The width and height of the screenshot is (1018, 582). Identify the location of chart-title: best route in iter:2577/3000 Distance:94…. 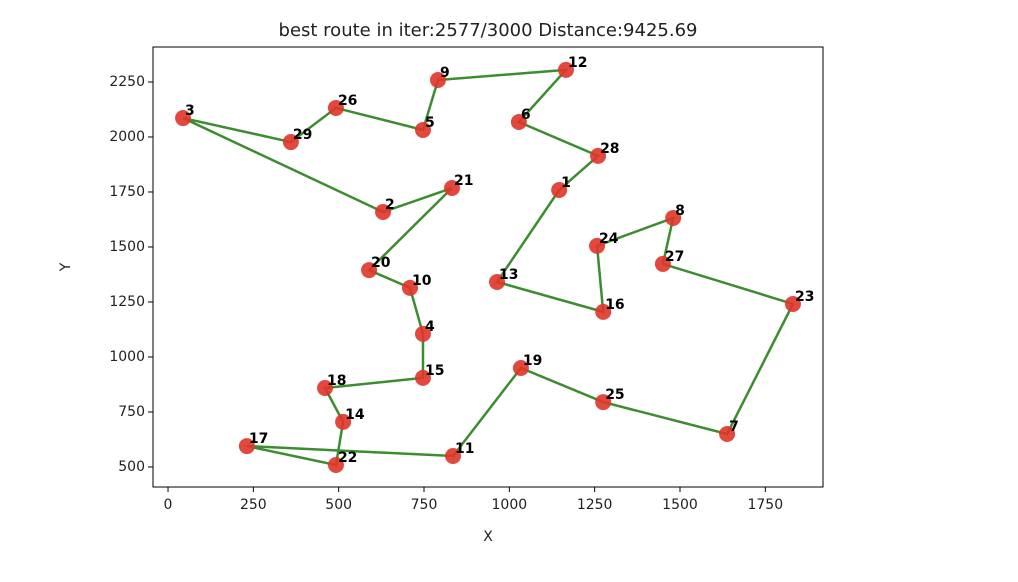
(488, 30).